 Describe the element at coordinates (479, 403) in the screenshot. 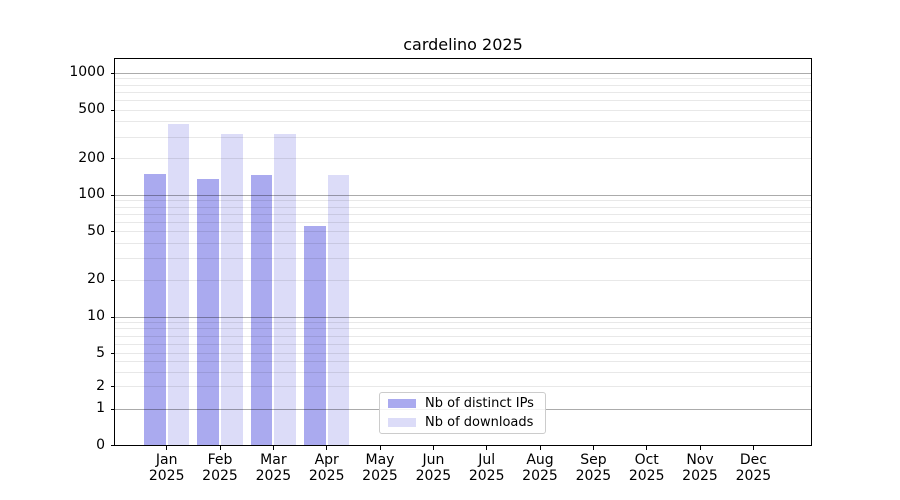

I see `legend-label-distinct-ips: Nb of distinct IPs` at that location.